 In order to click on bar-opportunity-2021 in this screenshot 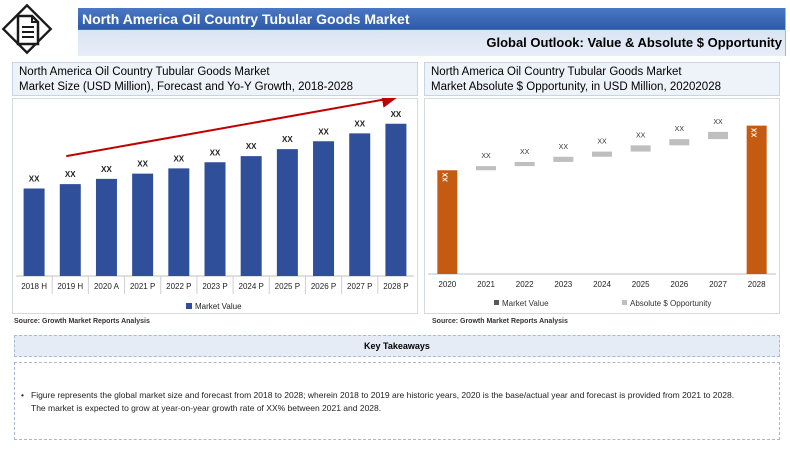, I will do `click(486, 168)`.